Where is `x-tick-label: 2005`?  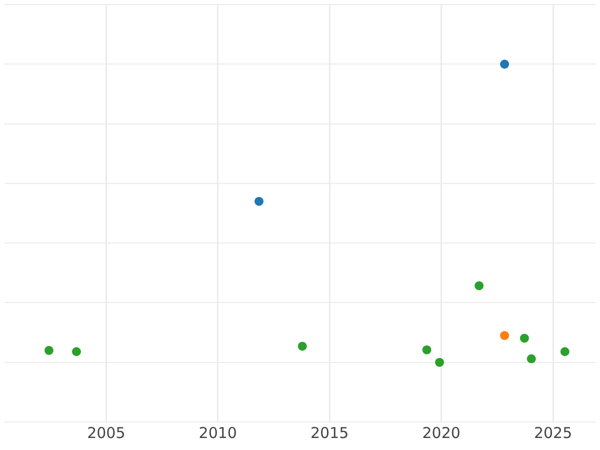
x-tick-label: 2005 is located at coordinates (106, 433).